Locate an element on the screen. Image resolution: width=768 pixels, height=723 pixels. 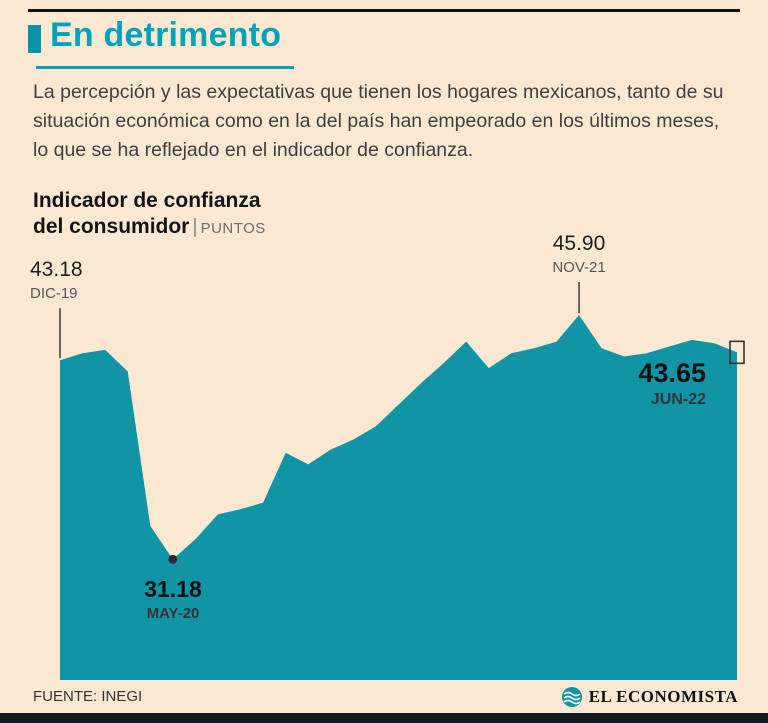
annotation-peak: 45.90 NOV-21 is located at coordinates (579, 254).